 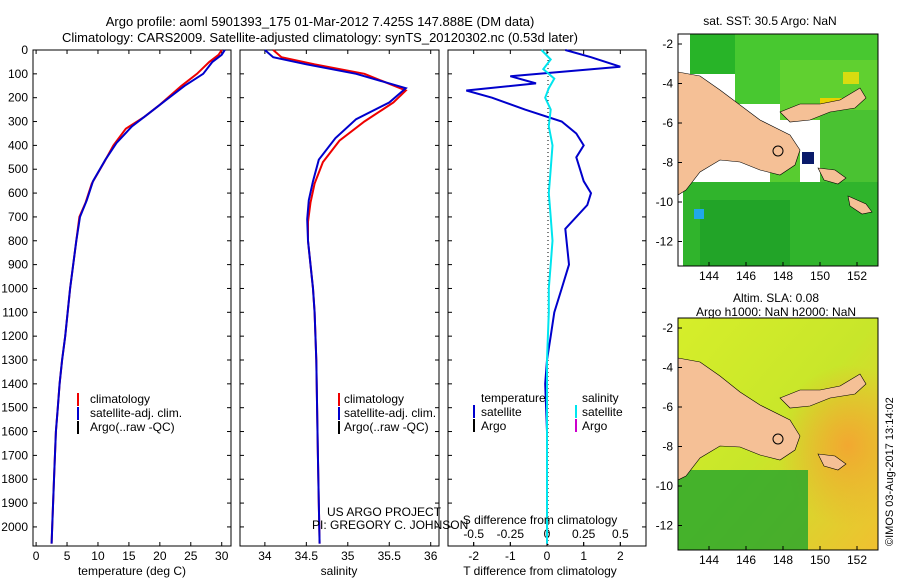 What do you see at coordinates (513, 398) in the screenshot?
I see `legend-temperature-heading: temperature` at bounding box center [513, 398].